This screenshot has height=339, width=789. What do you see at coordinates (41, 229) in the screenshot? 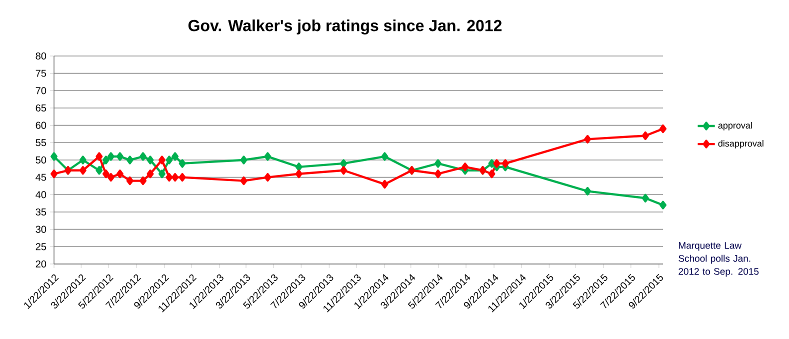
I see `y-tick-label: 30` at bounding box center [41, 229].